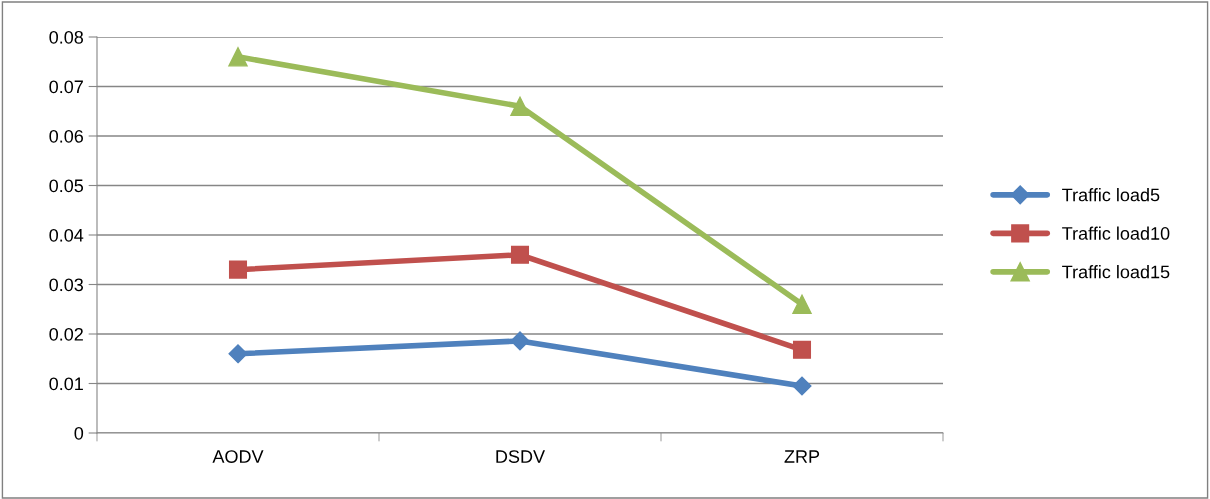  Describe the element at coordinates (66, 285) in the screenshot. I see `y-tick-label: 0.03` at that location.